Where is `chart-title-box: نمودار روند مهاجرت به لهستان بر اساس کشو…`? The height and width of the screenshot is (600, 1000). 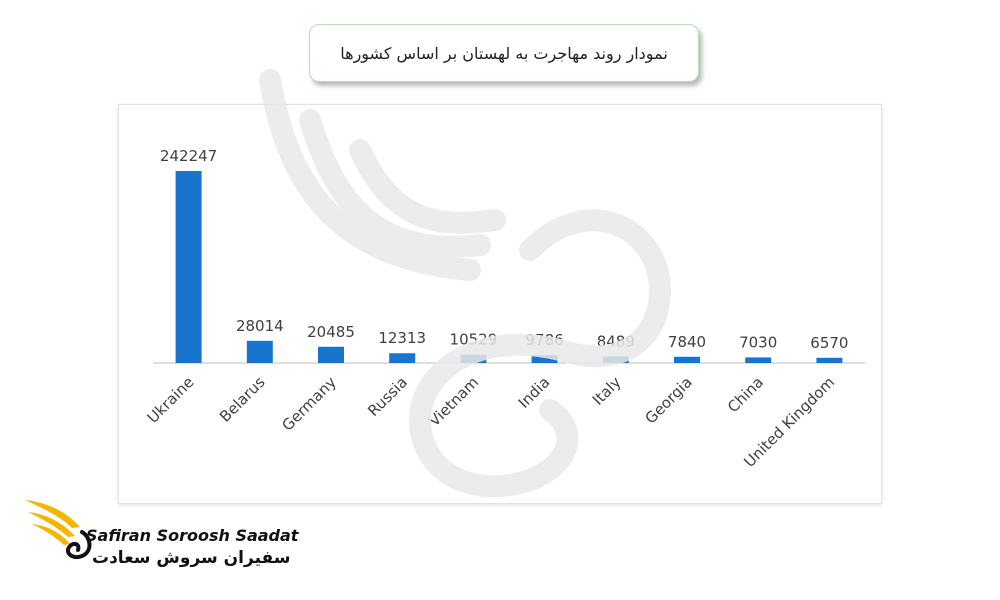 chart-title-box: نمودار روند مهاجرت به لهستان بر اساس کشو… is located at coordinates (504, 53).